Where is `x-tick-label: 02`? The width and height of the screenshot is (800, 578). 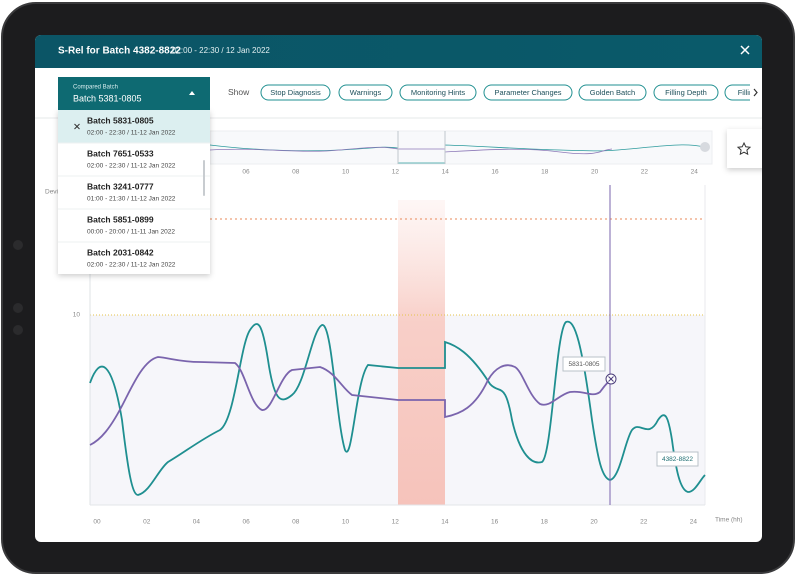
x-tick-label: 02 is located at coordinates (147, 522).